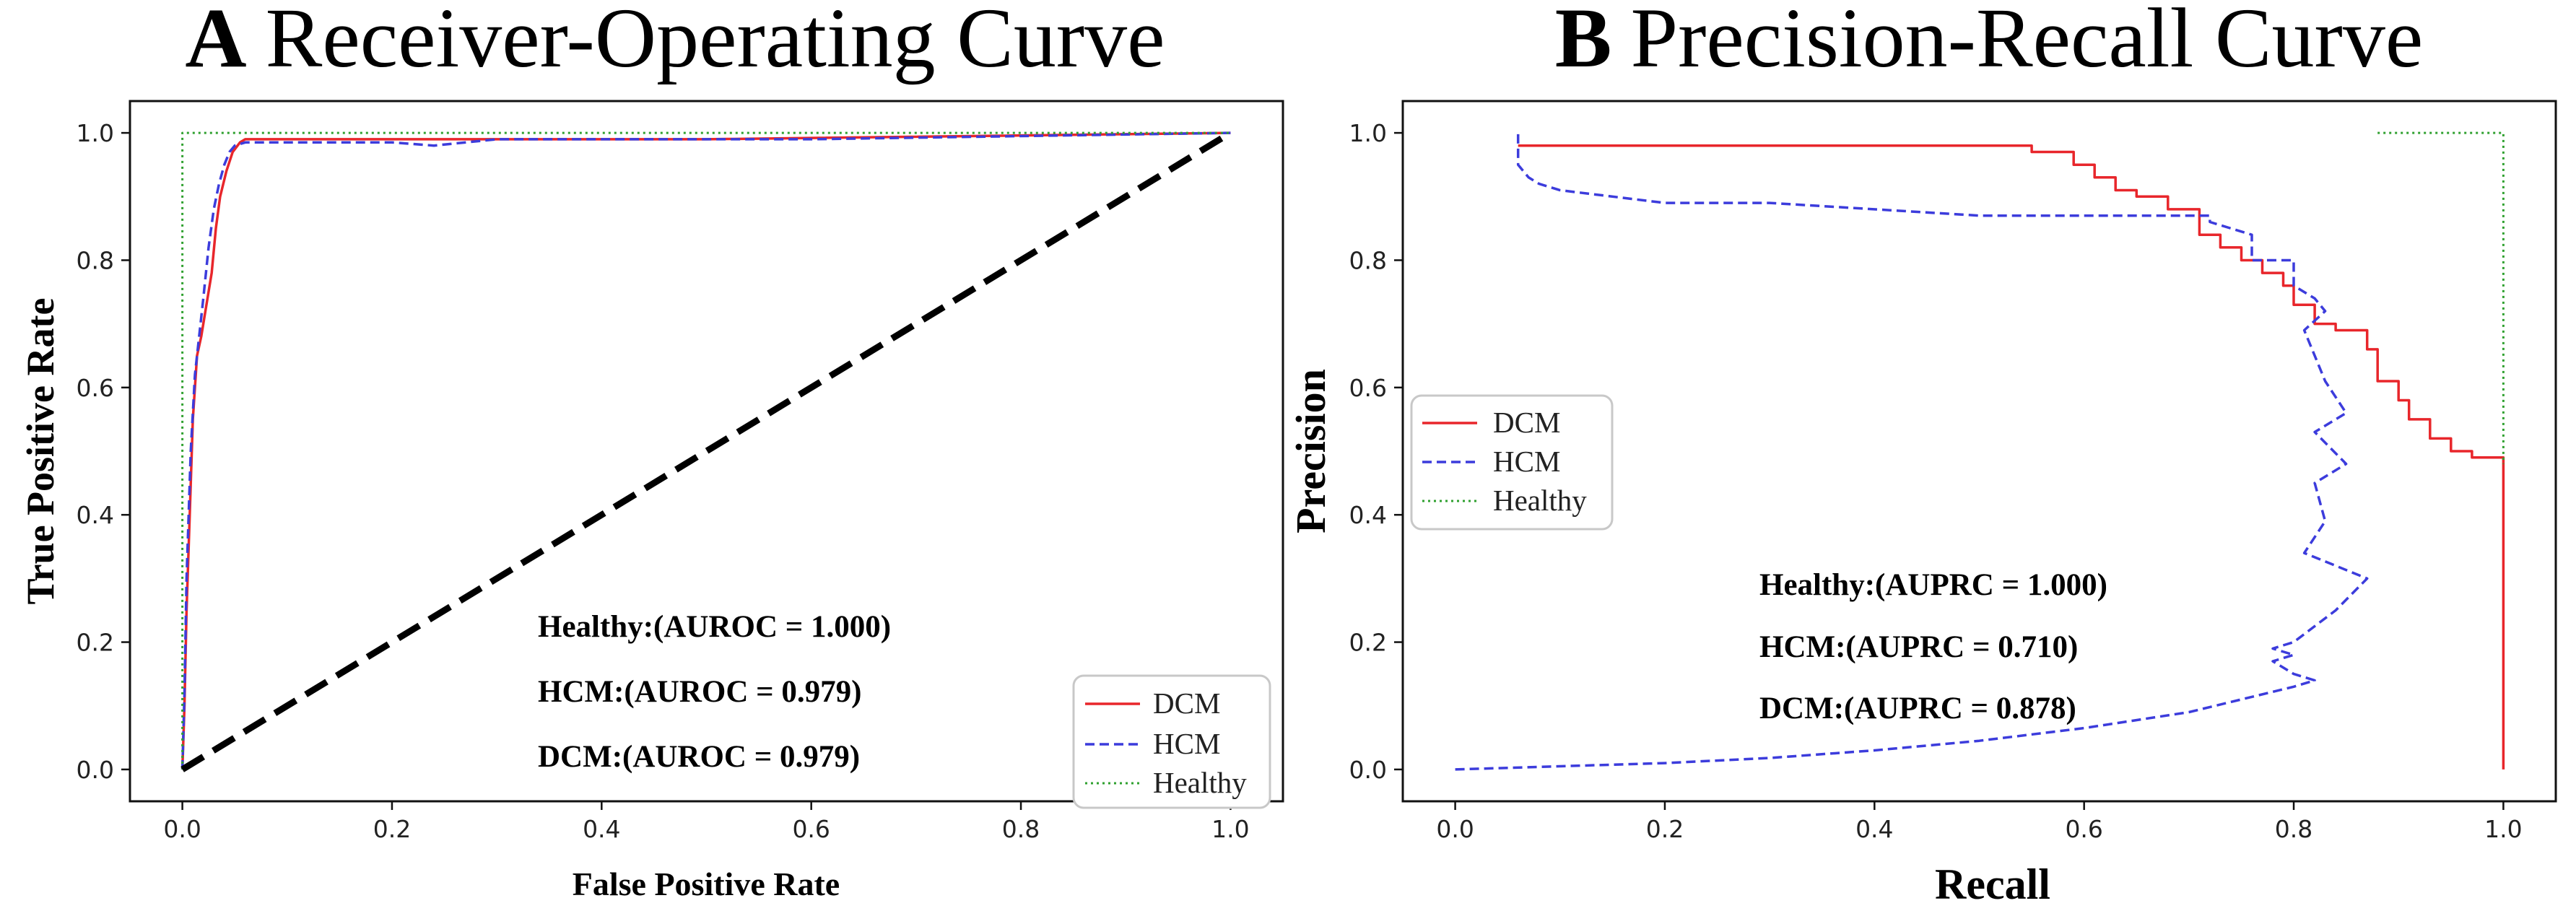 Image resolution: width=2576 pixels, height=924 pixels. I want to click on panel-a-legend: DCM HCM Healthy, so click(1171, 741).